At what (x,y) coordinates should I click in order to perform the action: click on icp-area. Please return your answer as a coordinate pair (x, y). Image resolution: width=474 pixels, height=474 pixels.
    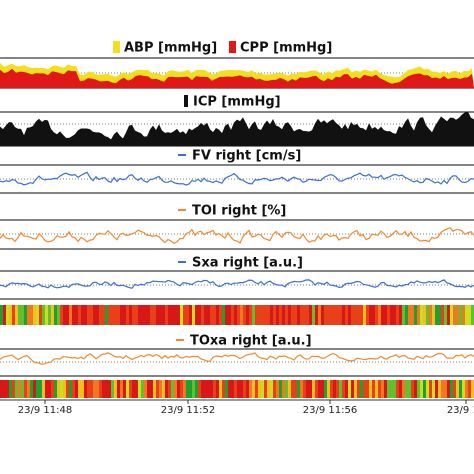
    Looking at the image, I should click on (237, 128).